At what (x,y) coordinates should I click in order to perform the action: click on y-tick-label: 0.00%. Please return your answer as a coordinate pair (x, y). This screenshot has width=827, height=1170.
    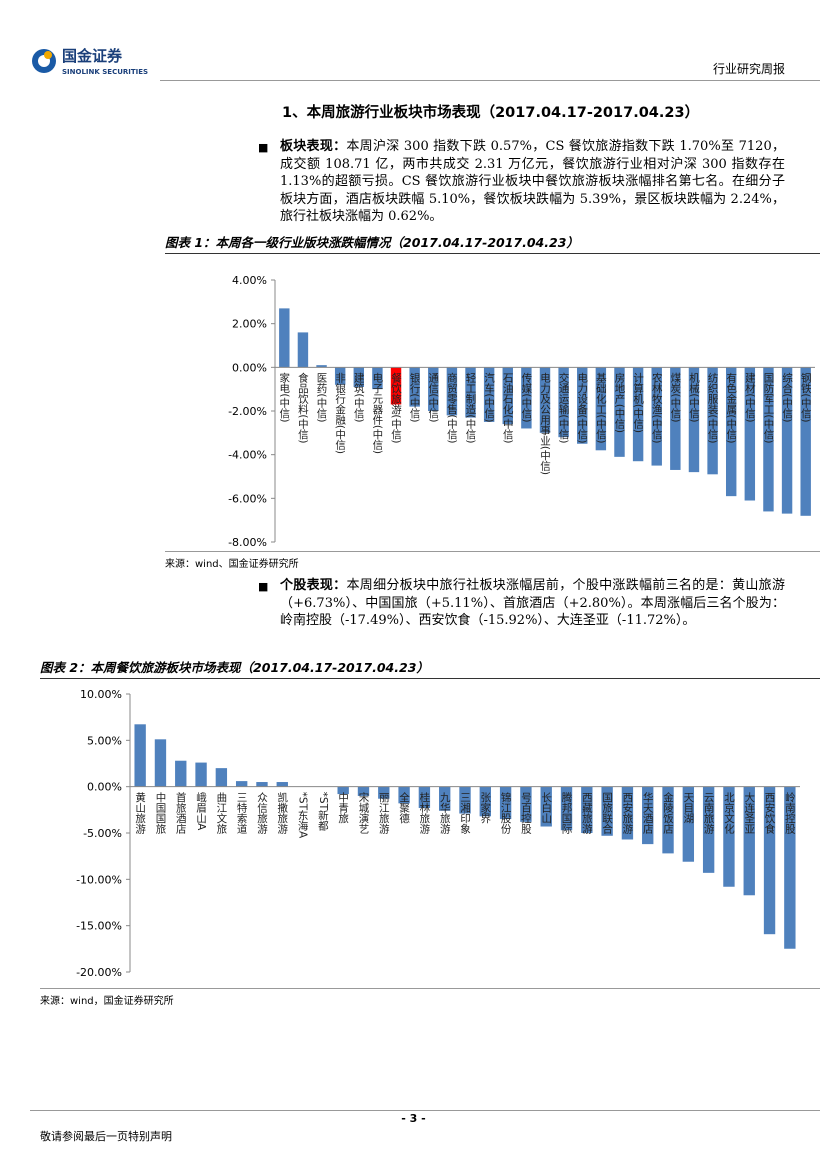
    Looking at the image, I should click on (104, 787).